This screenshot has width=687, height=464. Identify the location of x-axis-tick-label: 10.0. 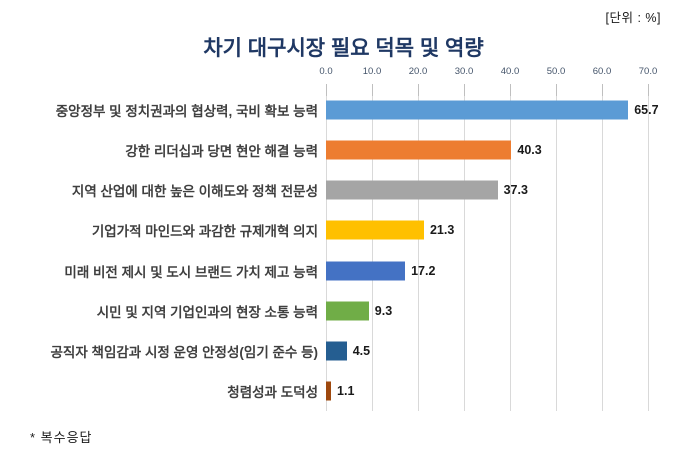
(372, 71).